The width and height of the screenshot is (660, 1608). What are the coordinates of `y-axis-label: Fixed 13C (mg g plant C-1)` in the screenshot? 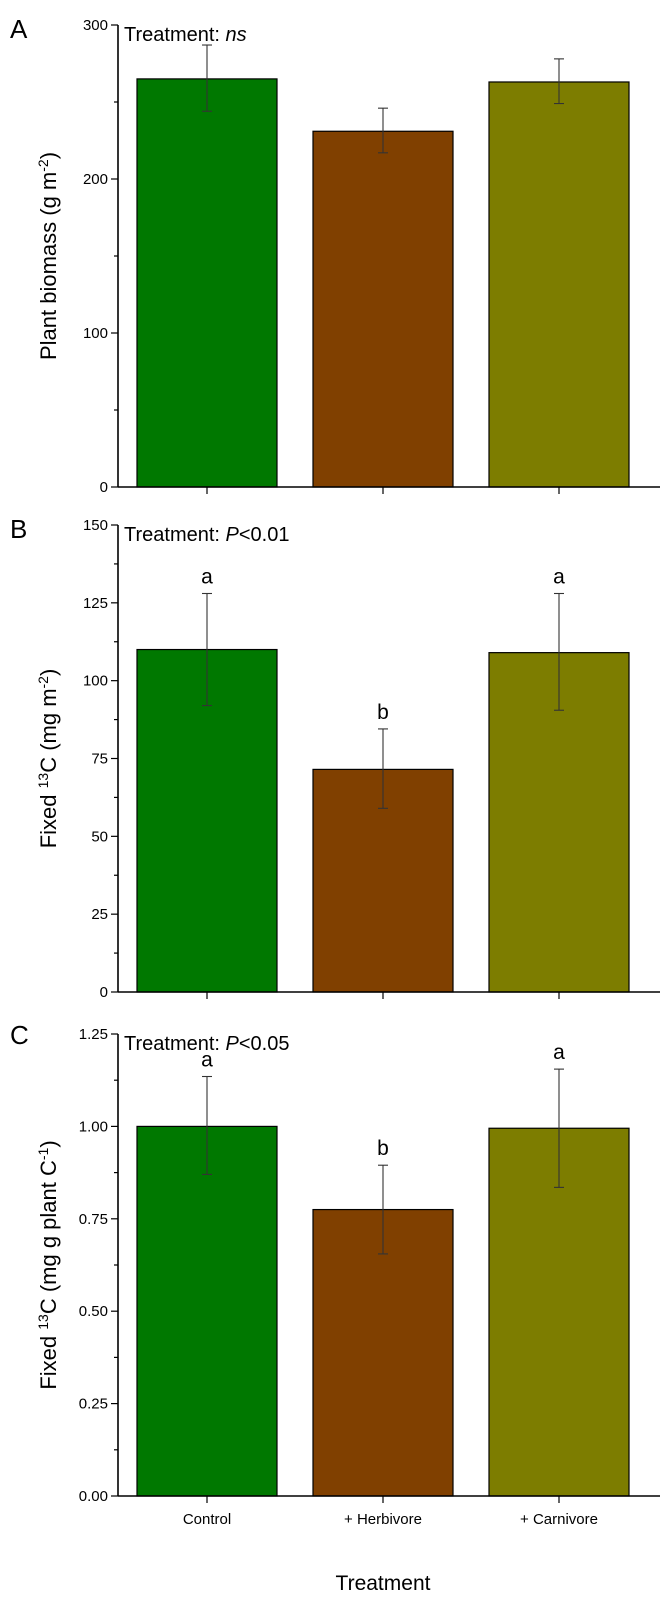 It's located at (48, 1264).